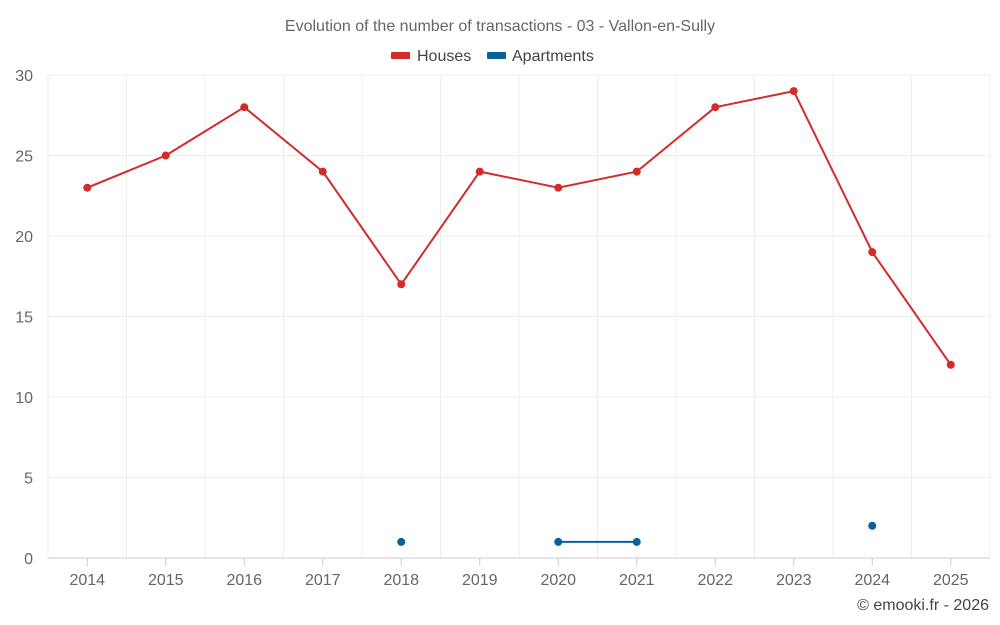 The width and height of the screenshot is (1000, 625). Describe the element at coordinates (794, 580) in the screenshot. I see `x-tick-label: 2023` at that location.